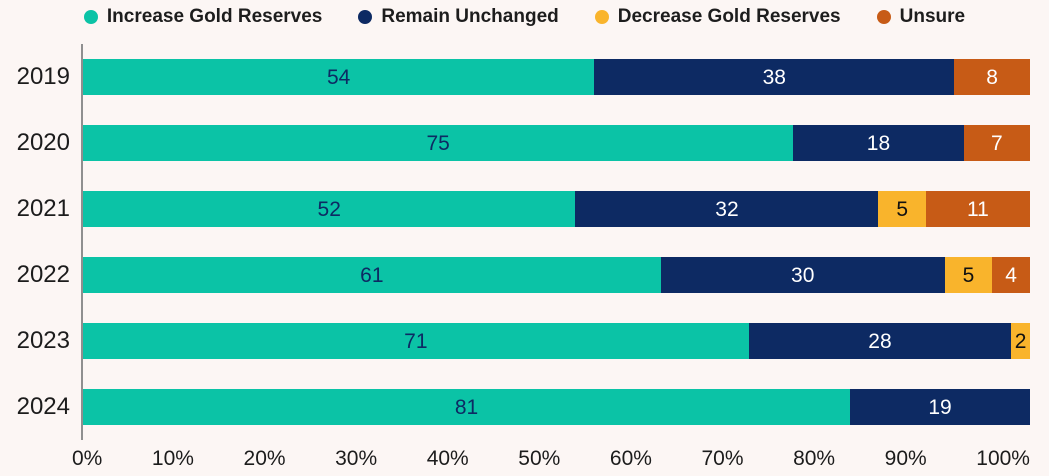  I want to click on year-label: 2024, so click(43, 406).